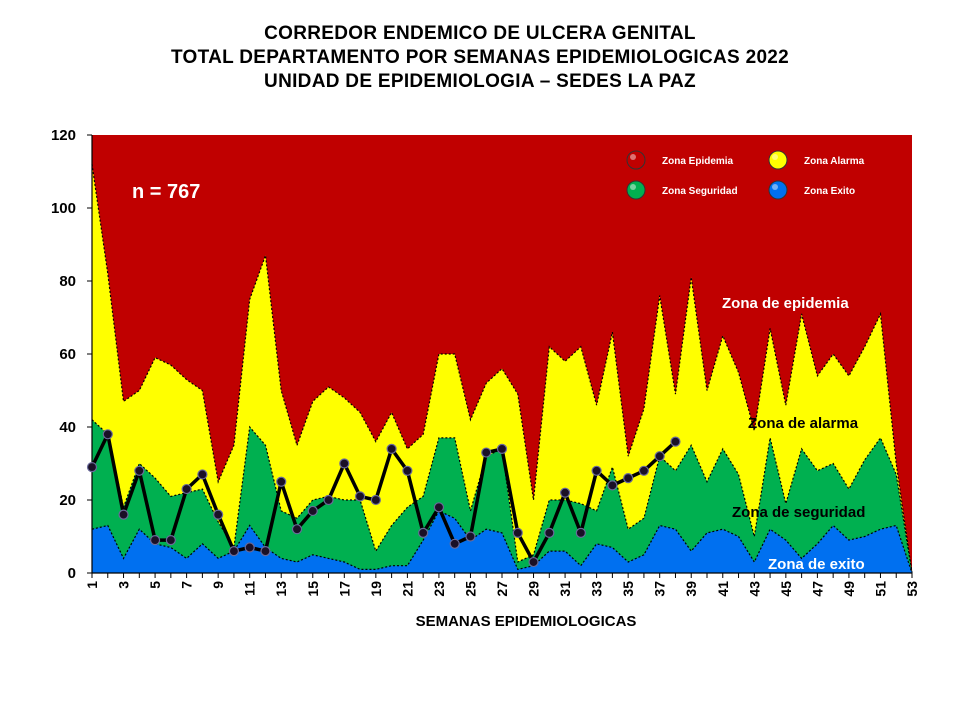 This screenshot has width=960, height=720. What do you see at coordinates (344, 589) in the screenshot?
I see `x-tick-label: 17` at bounding box center [344, 589].